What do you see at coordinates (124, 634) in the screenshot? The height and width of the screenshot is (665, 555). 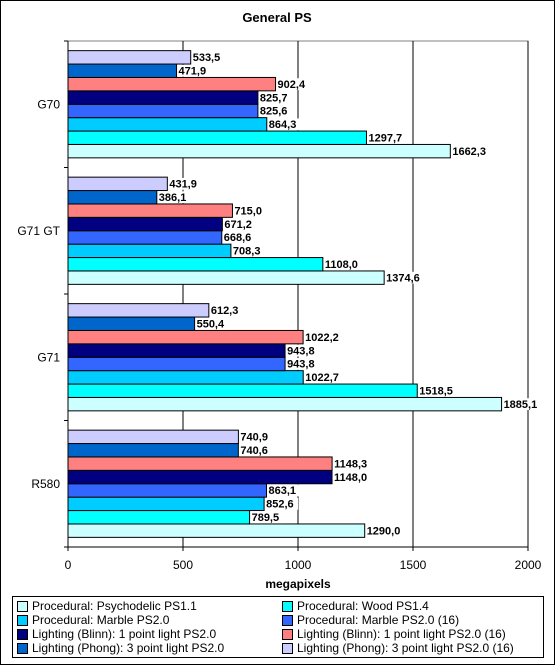 I see `legend-label: Lighting (Blinn): 1 point light PS2.0` at bounding box center [124, 634].